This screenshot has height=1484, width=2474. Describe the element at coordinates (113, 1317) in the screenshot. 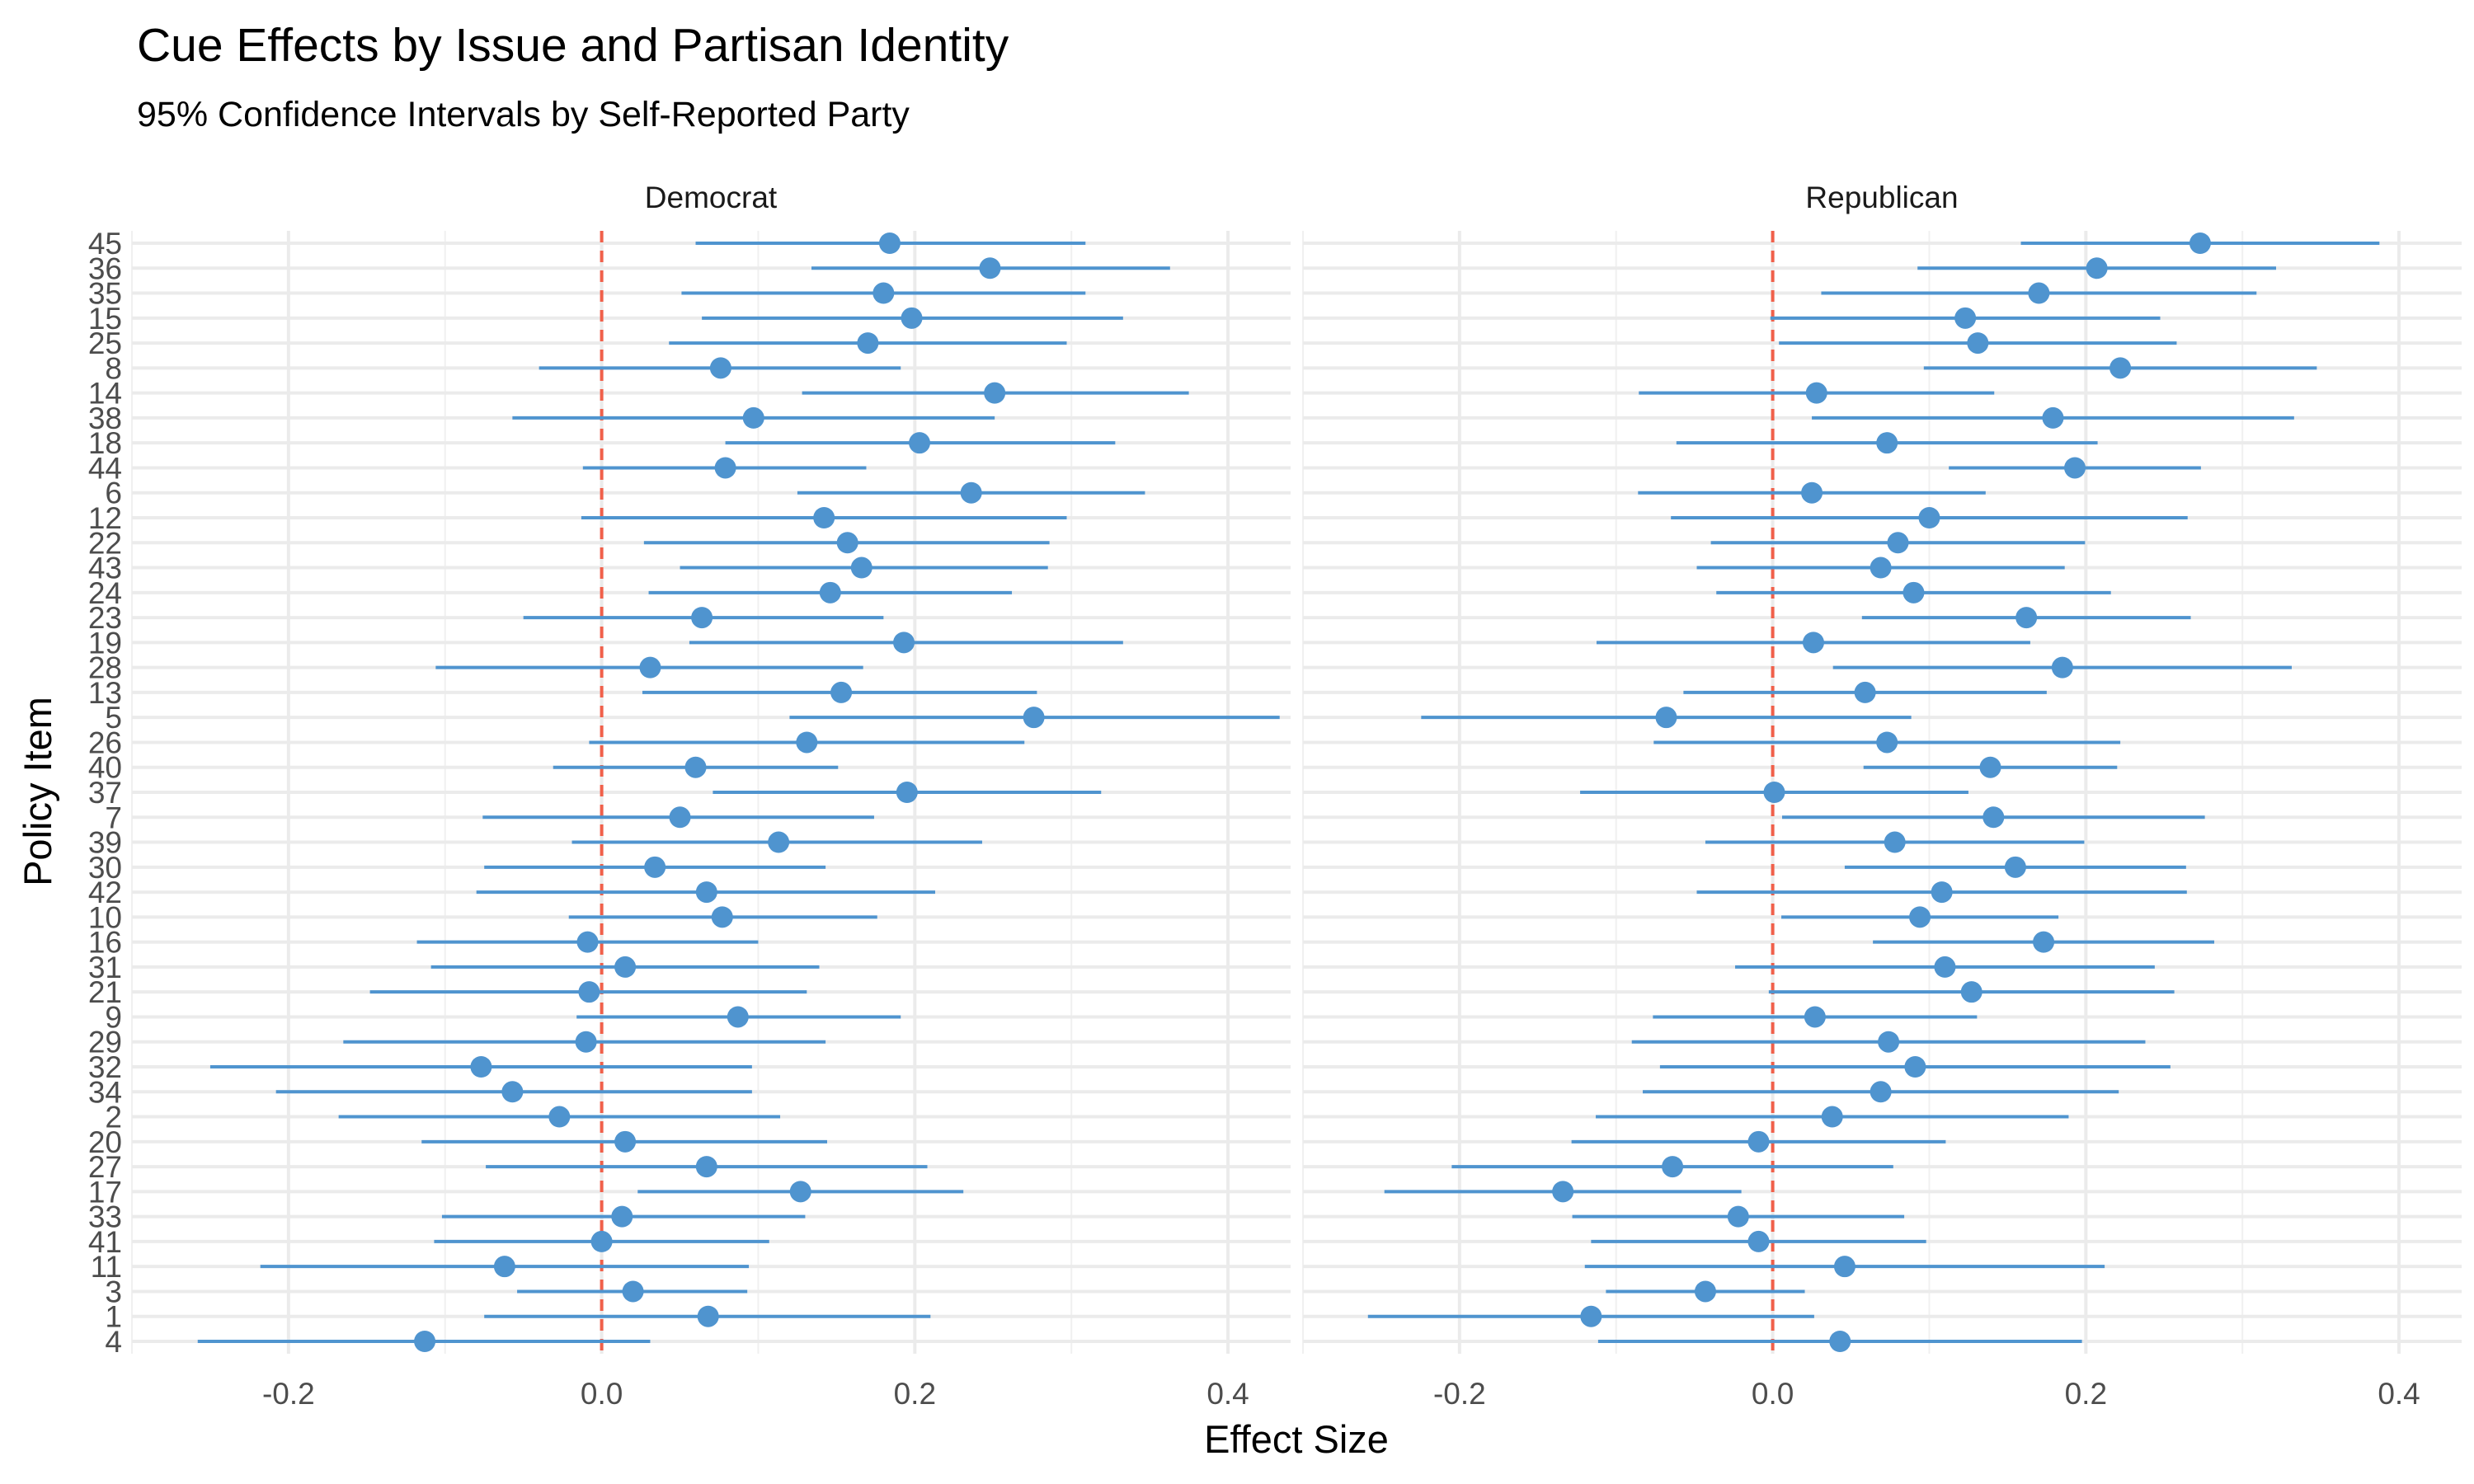

I see `y-tick-label: 1` at that location.